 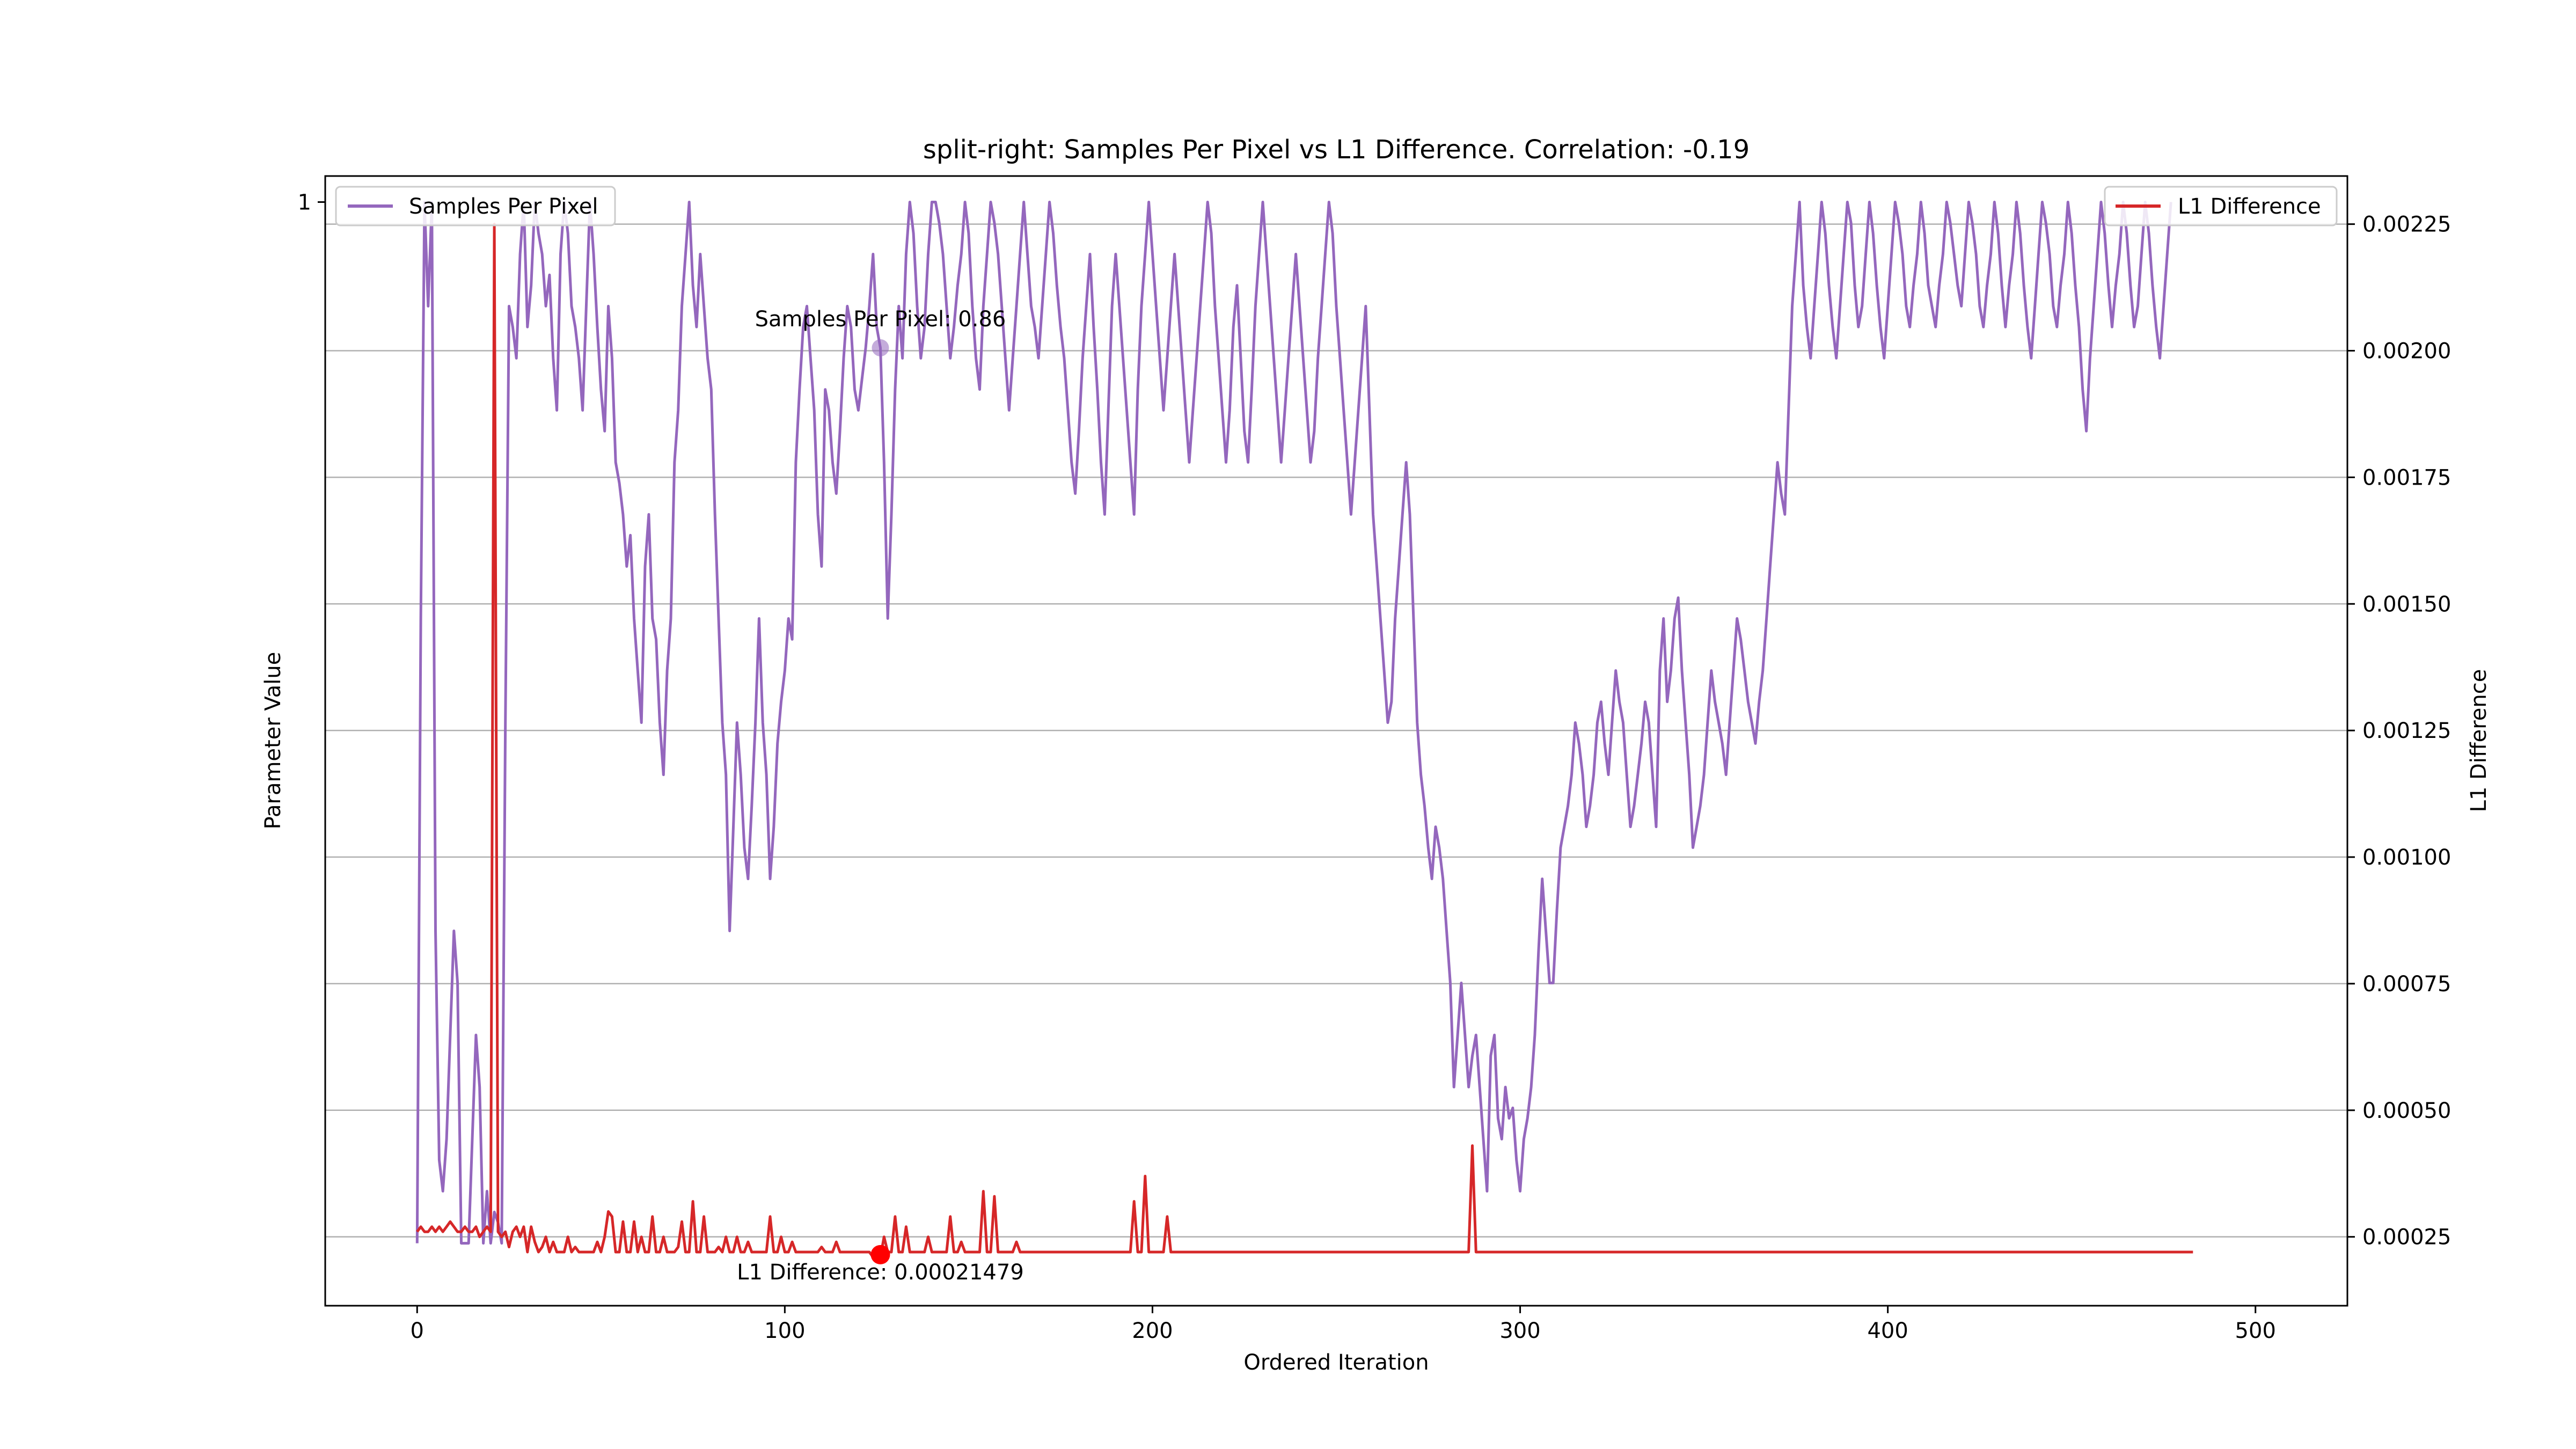 What do you see at coordinates (1519, 1331) in the screenshot?
I see `x-tick-label-300: 300` at bounding box center [1519, 1331].